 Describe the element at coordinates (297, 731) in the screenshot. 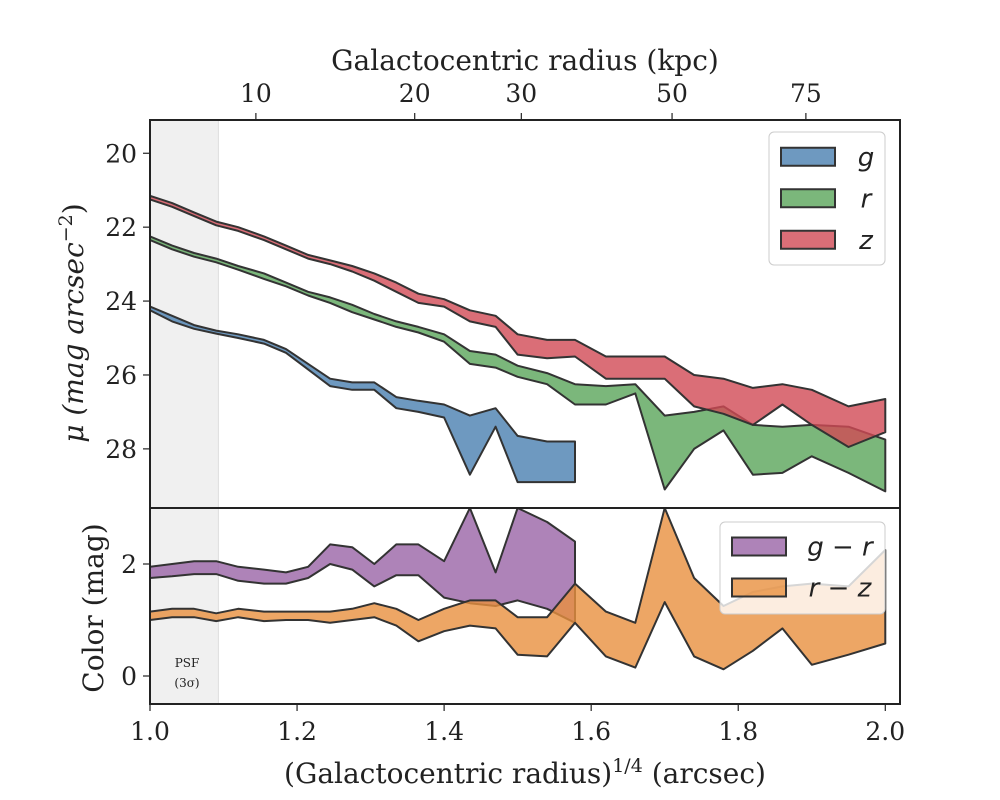

I see `bottom-xtick-label-1: 1.2` at that location.